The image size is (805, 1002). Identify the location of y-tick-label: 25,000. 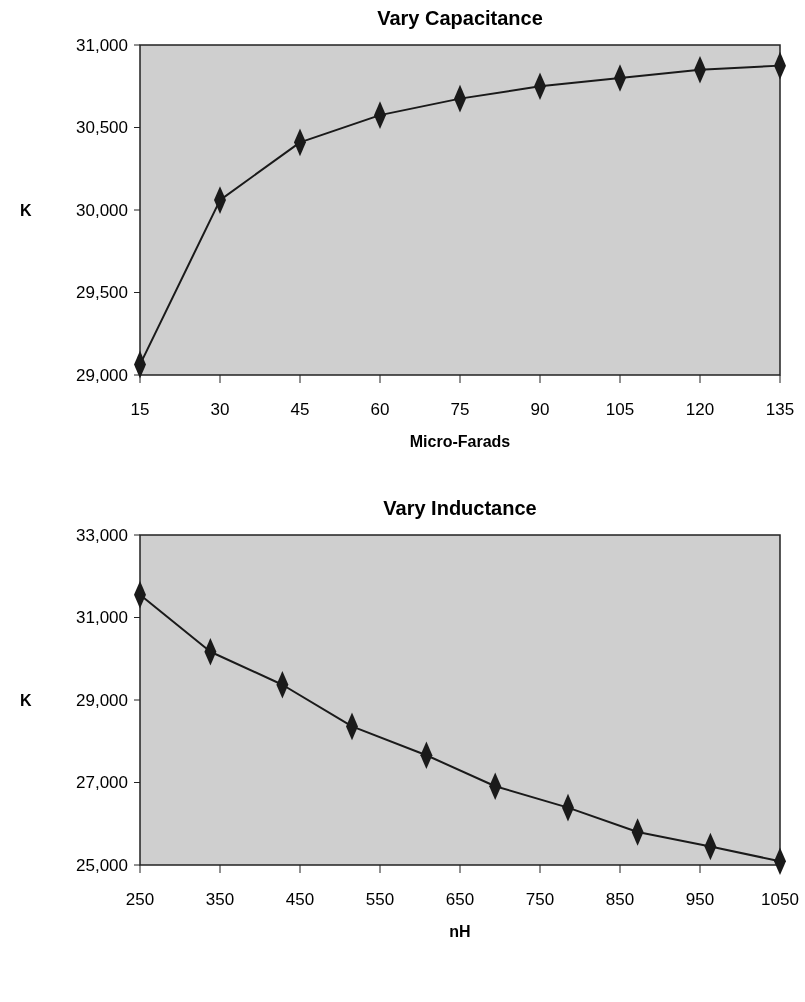
(102, 865).